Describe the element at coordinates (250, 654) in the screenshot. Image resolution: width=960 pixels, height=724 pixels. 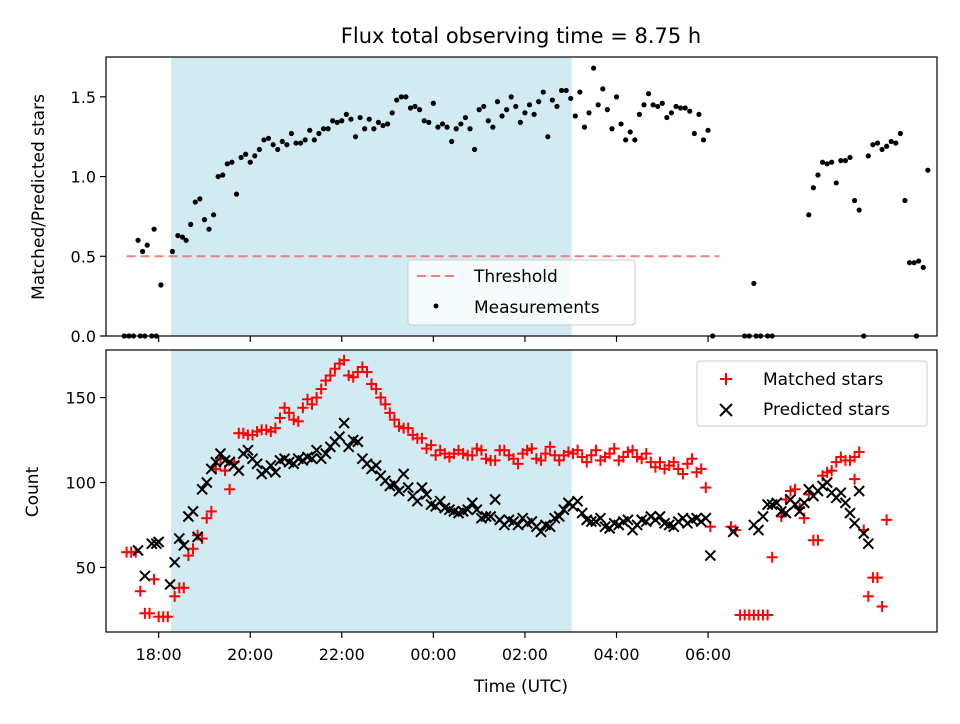
I see `bottom-x-tick-label: 20:00` at that location.